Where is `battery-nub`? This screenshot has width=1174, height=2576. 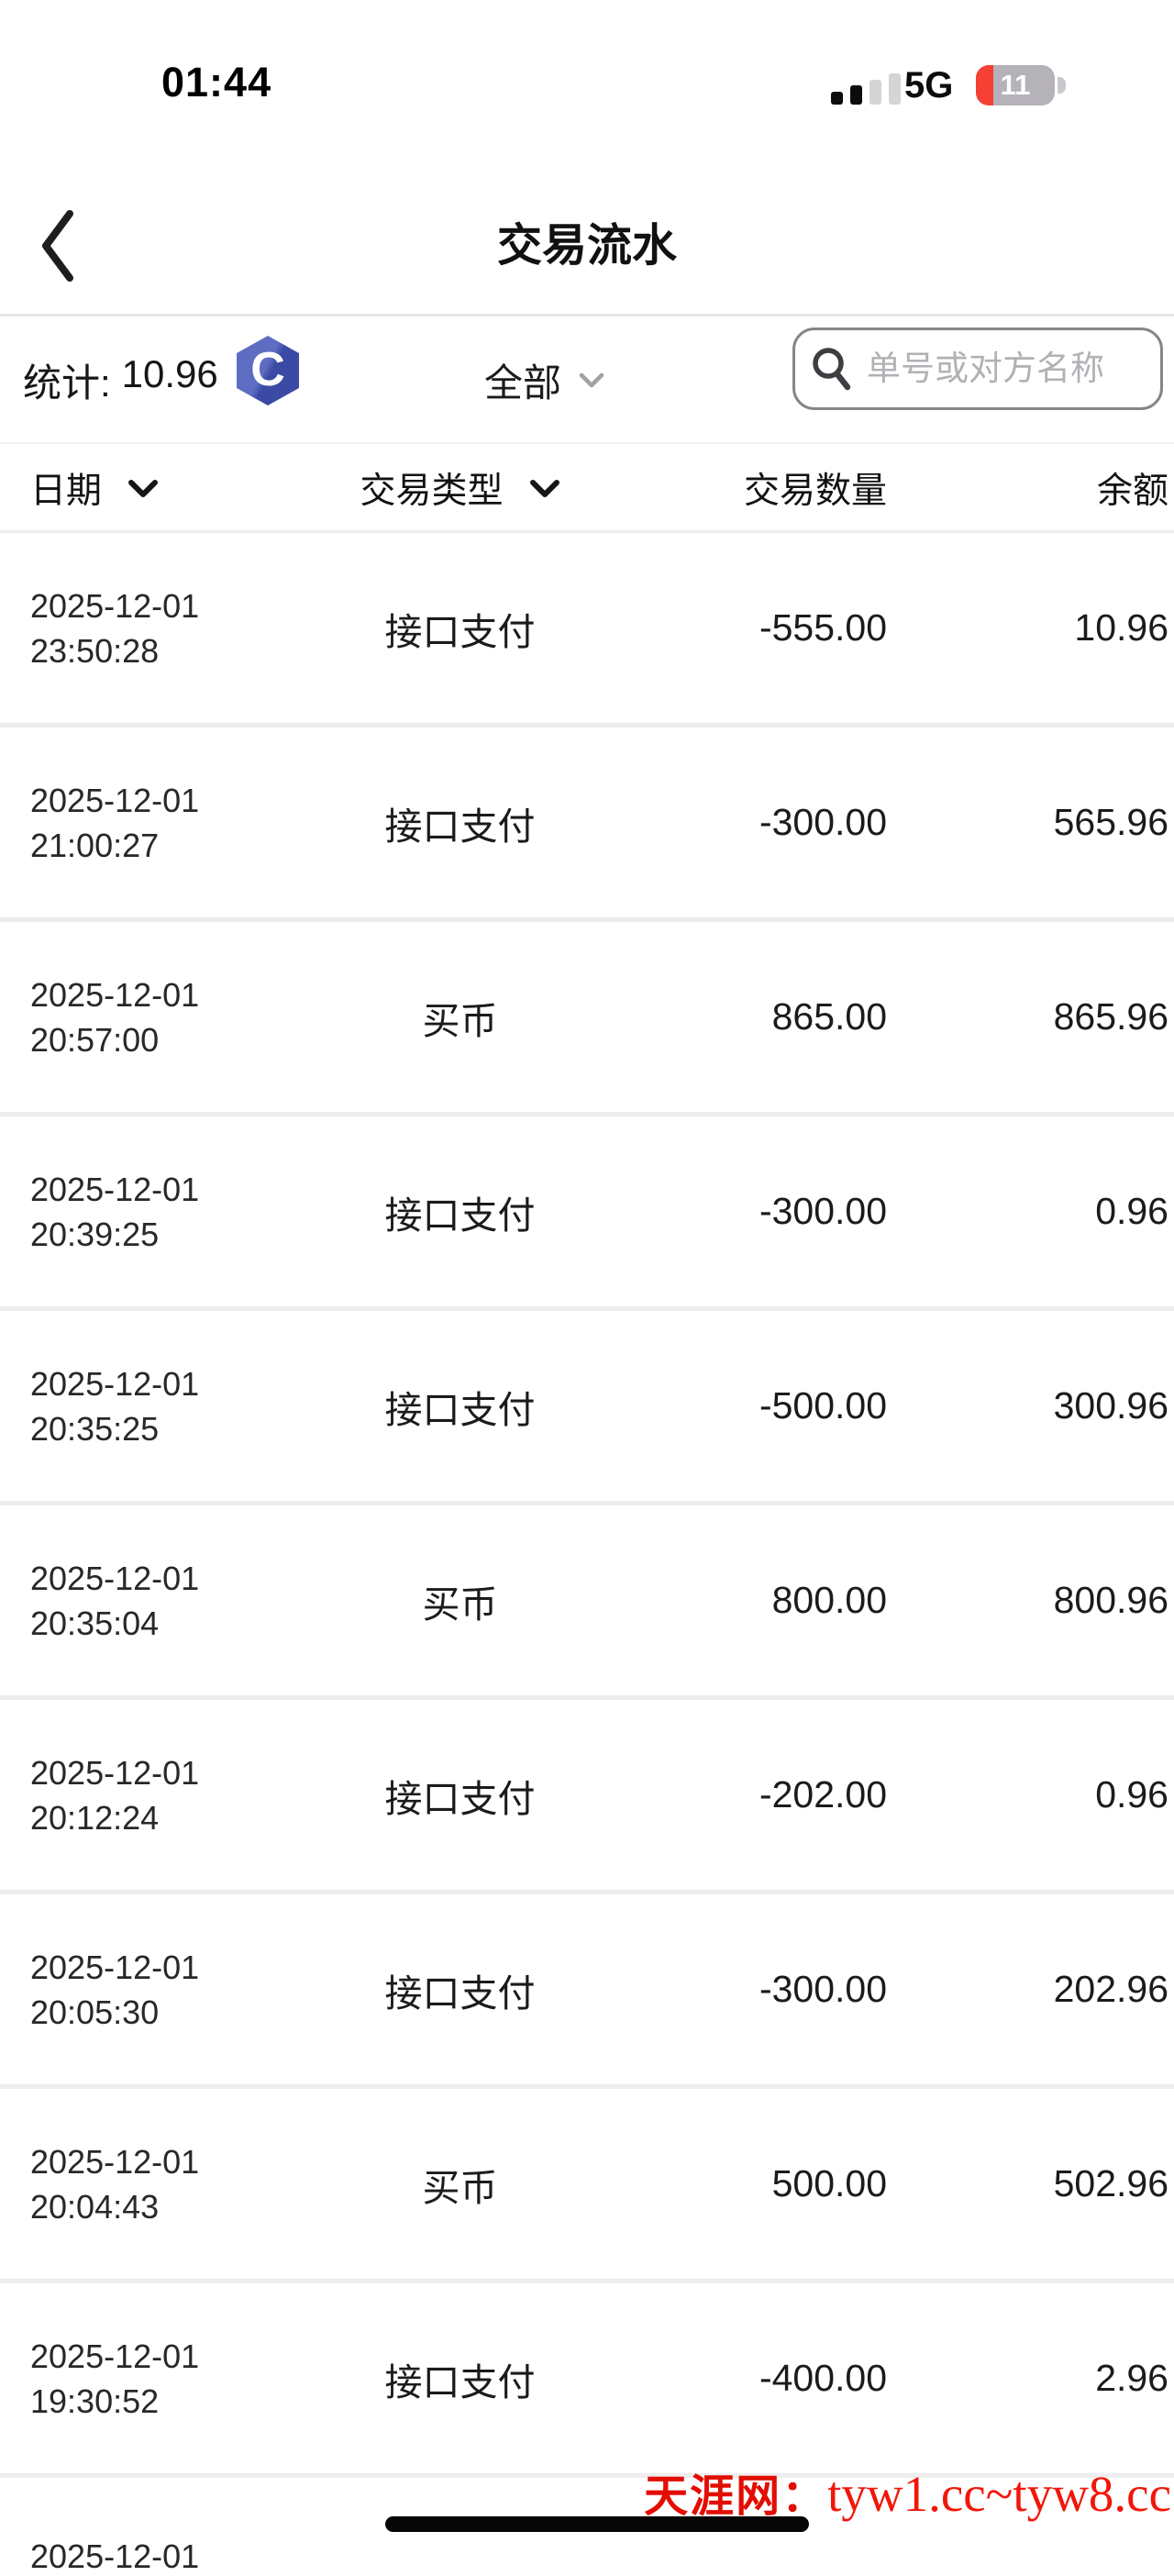 battery-nub is located at coordinates (1062, 85).